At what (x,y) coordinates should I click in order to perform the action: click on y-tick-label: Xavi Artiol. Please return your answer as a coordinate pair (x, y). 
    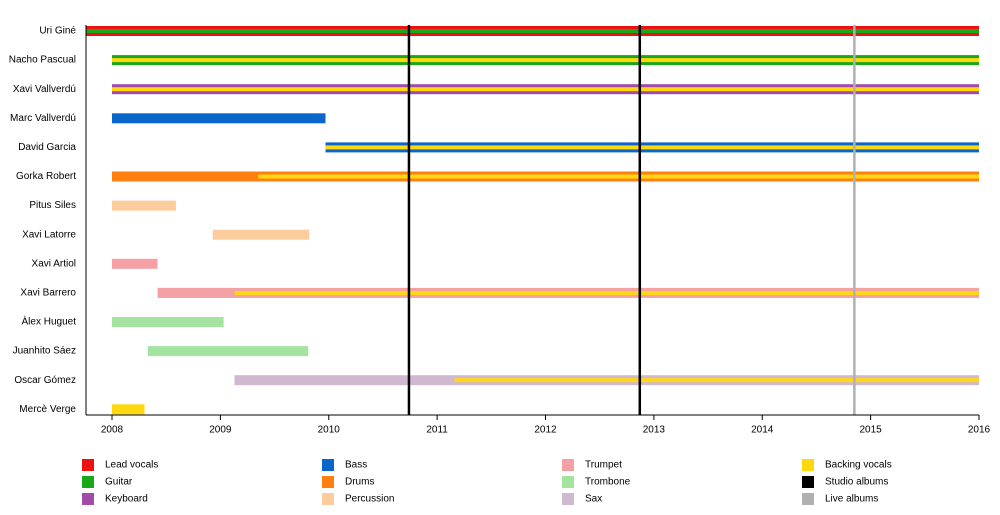
    Looking at the image, I should click on (54, 263).